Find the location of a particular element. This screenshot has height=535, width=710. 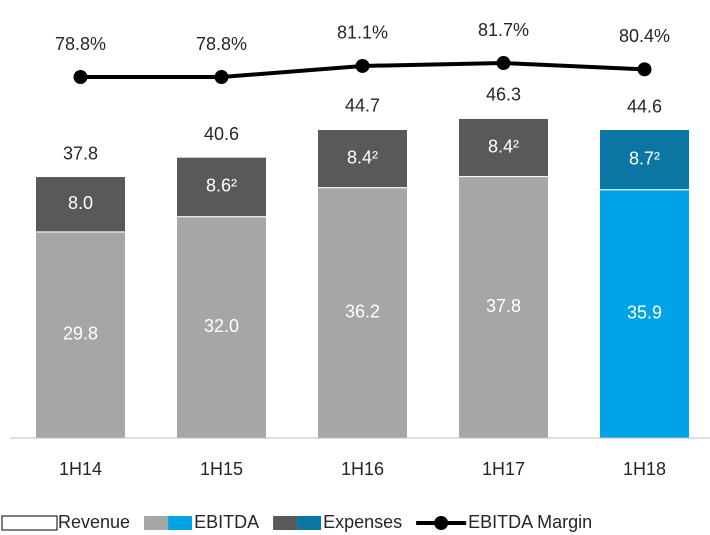

bar-label: 36.2 is located at coordinates (362, 312).